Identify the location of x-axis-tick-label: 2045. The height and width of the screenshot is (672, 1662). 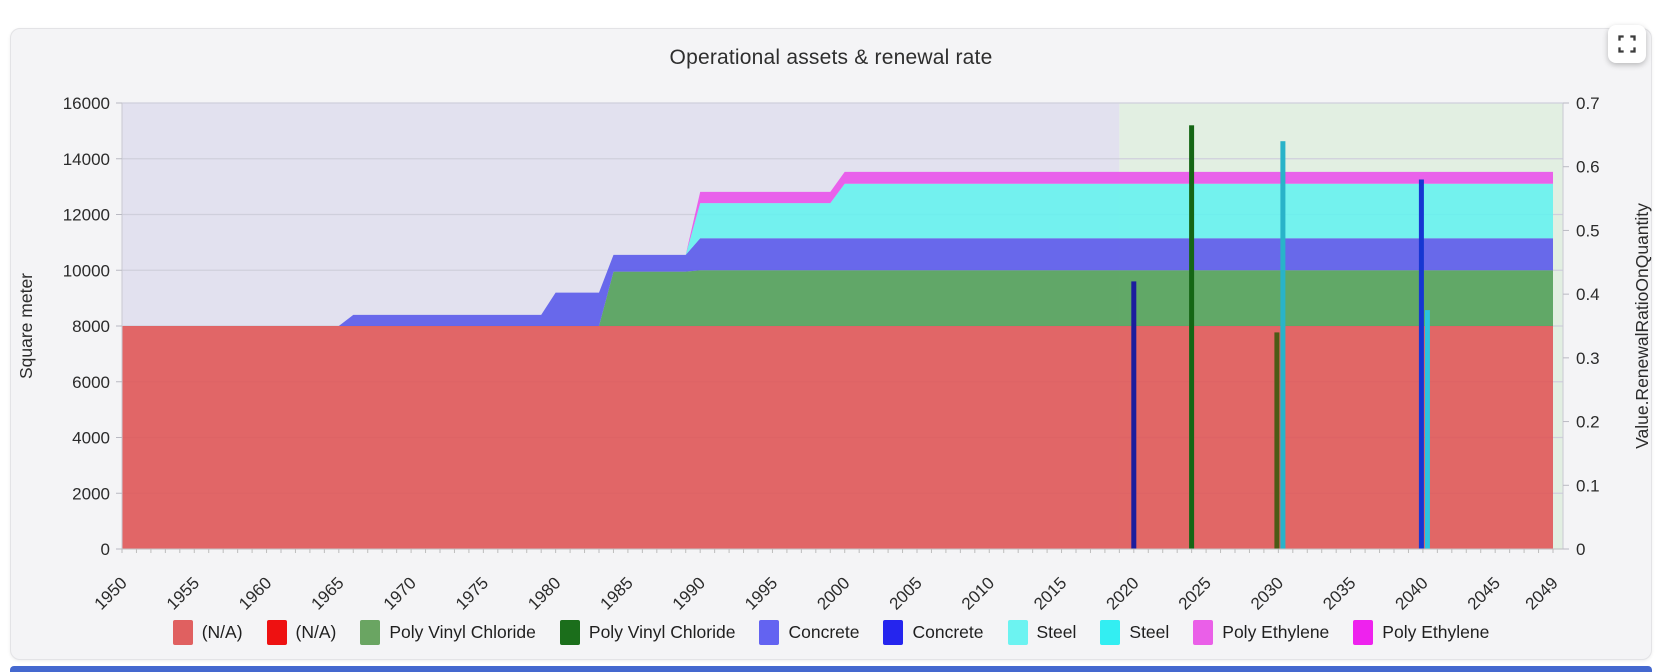
(1484, 593).